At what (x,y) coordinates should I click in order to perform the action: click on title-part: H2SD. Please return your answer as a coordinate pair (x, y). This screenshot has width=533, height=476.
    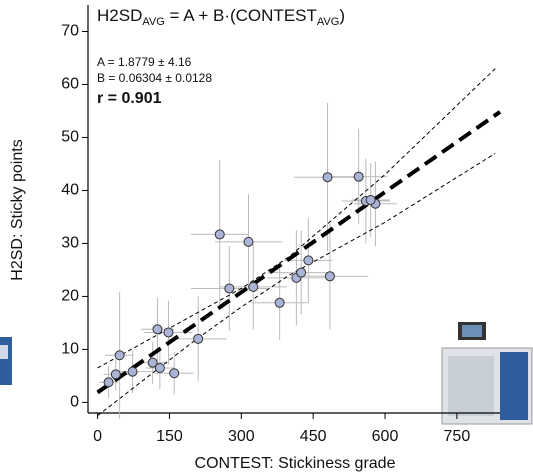
    Looking at the image, I should click on (119, 15).